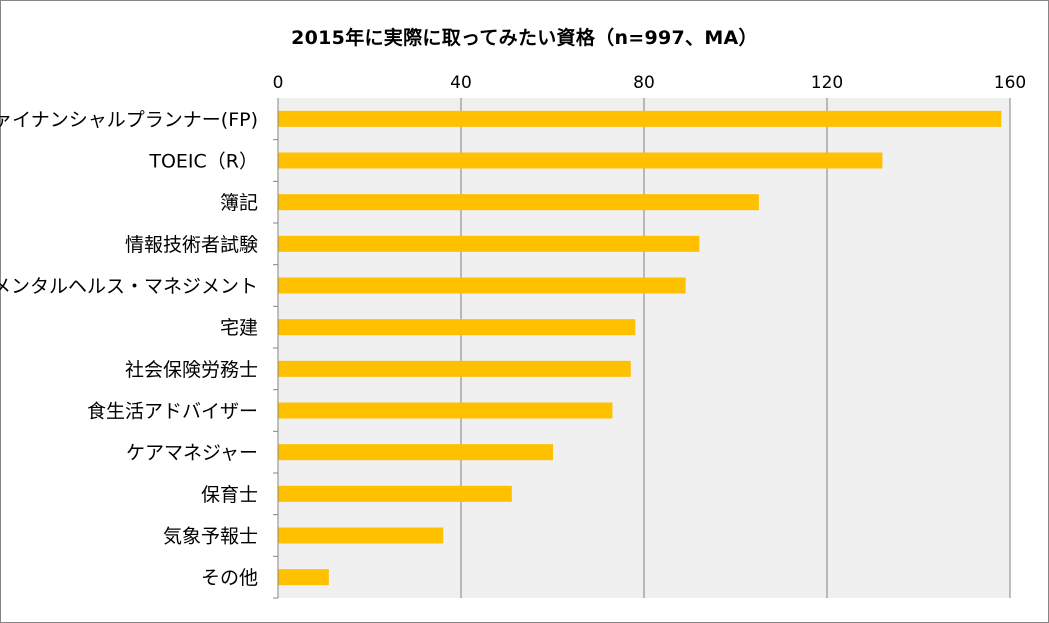 The width and height of the screenshot is (1049, 623). Describe the element at coordinates (239, 203) in the screenshot. I see `category-label: 簿記` at that location.